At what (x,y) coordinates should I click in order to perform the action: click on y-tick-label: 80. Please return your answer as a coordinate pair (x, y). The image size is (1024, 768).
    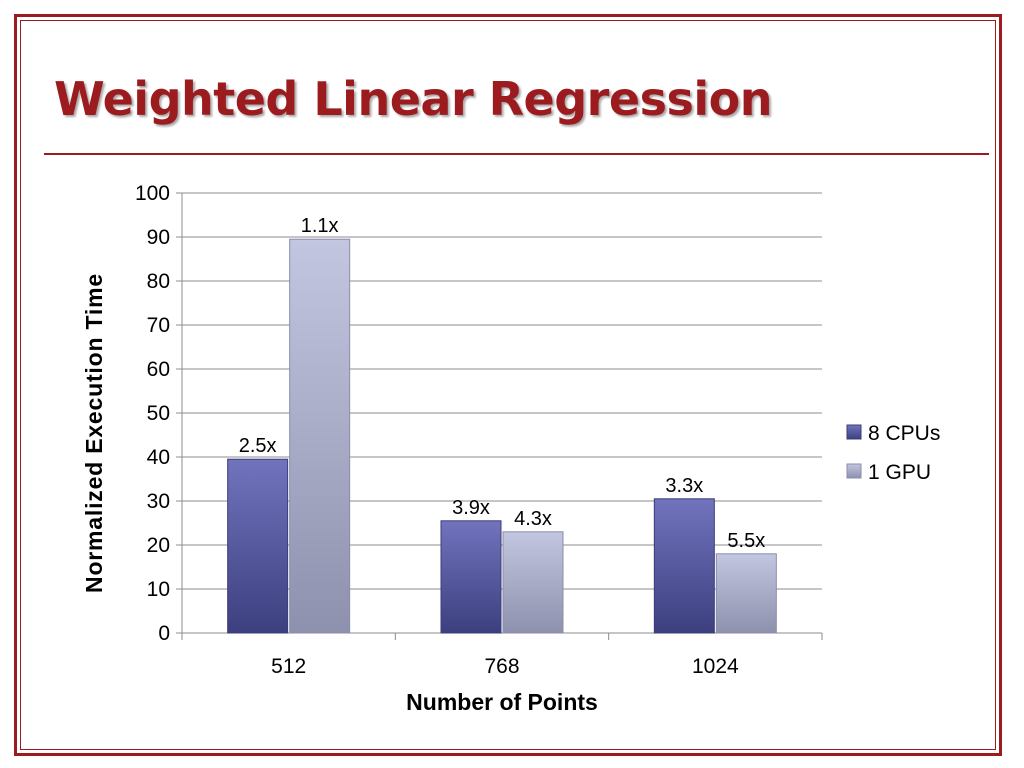
    Looking at the image, I should click on (158, 281).